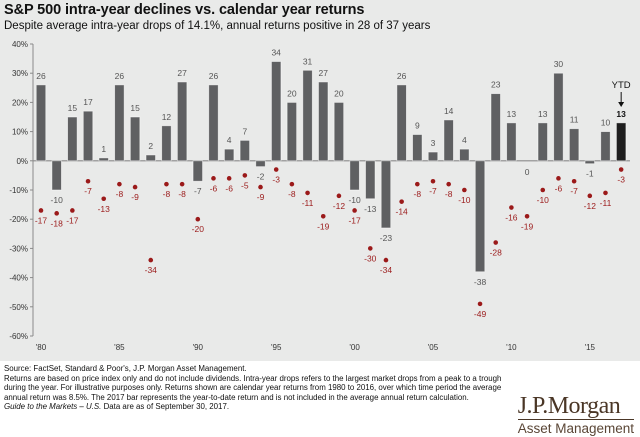 The image size is (640, 437). Describe the element at coordinates (20, 102) in the screenshot. I see `y-tick-label: 20%` at that location.